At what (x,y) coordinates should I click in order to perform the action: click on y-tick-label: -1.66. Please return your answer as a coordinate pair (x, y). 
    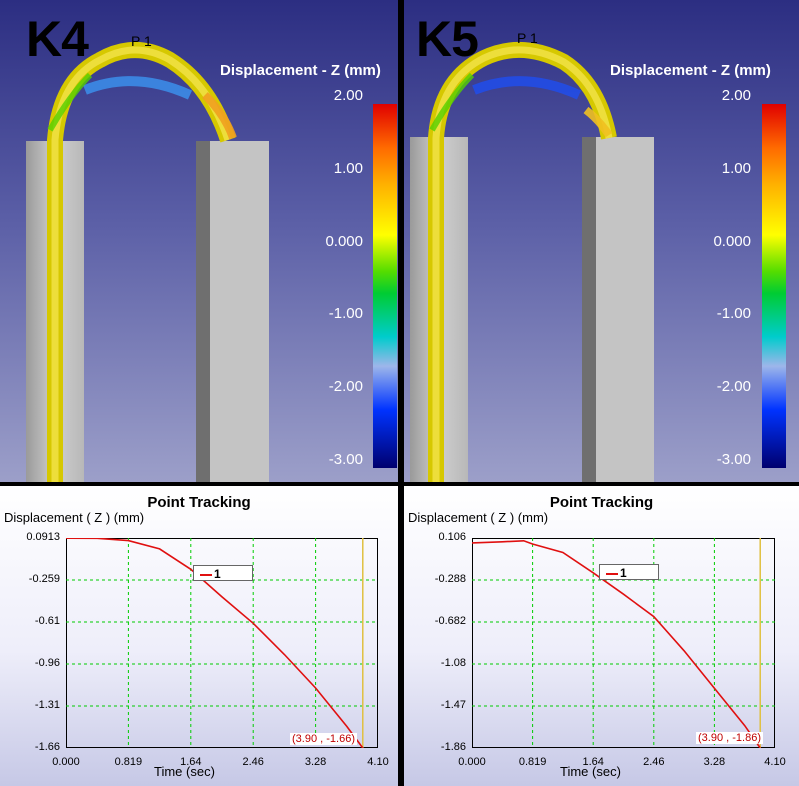
    Looking at the image, I should click on (47, 747).